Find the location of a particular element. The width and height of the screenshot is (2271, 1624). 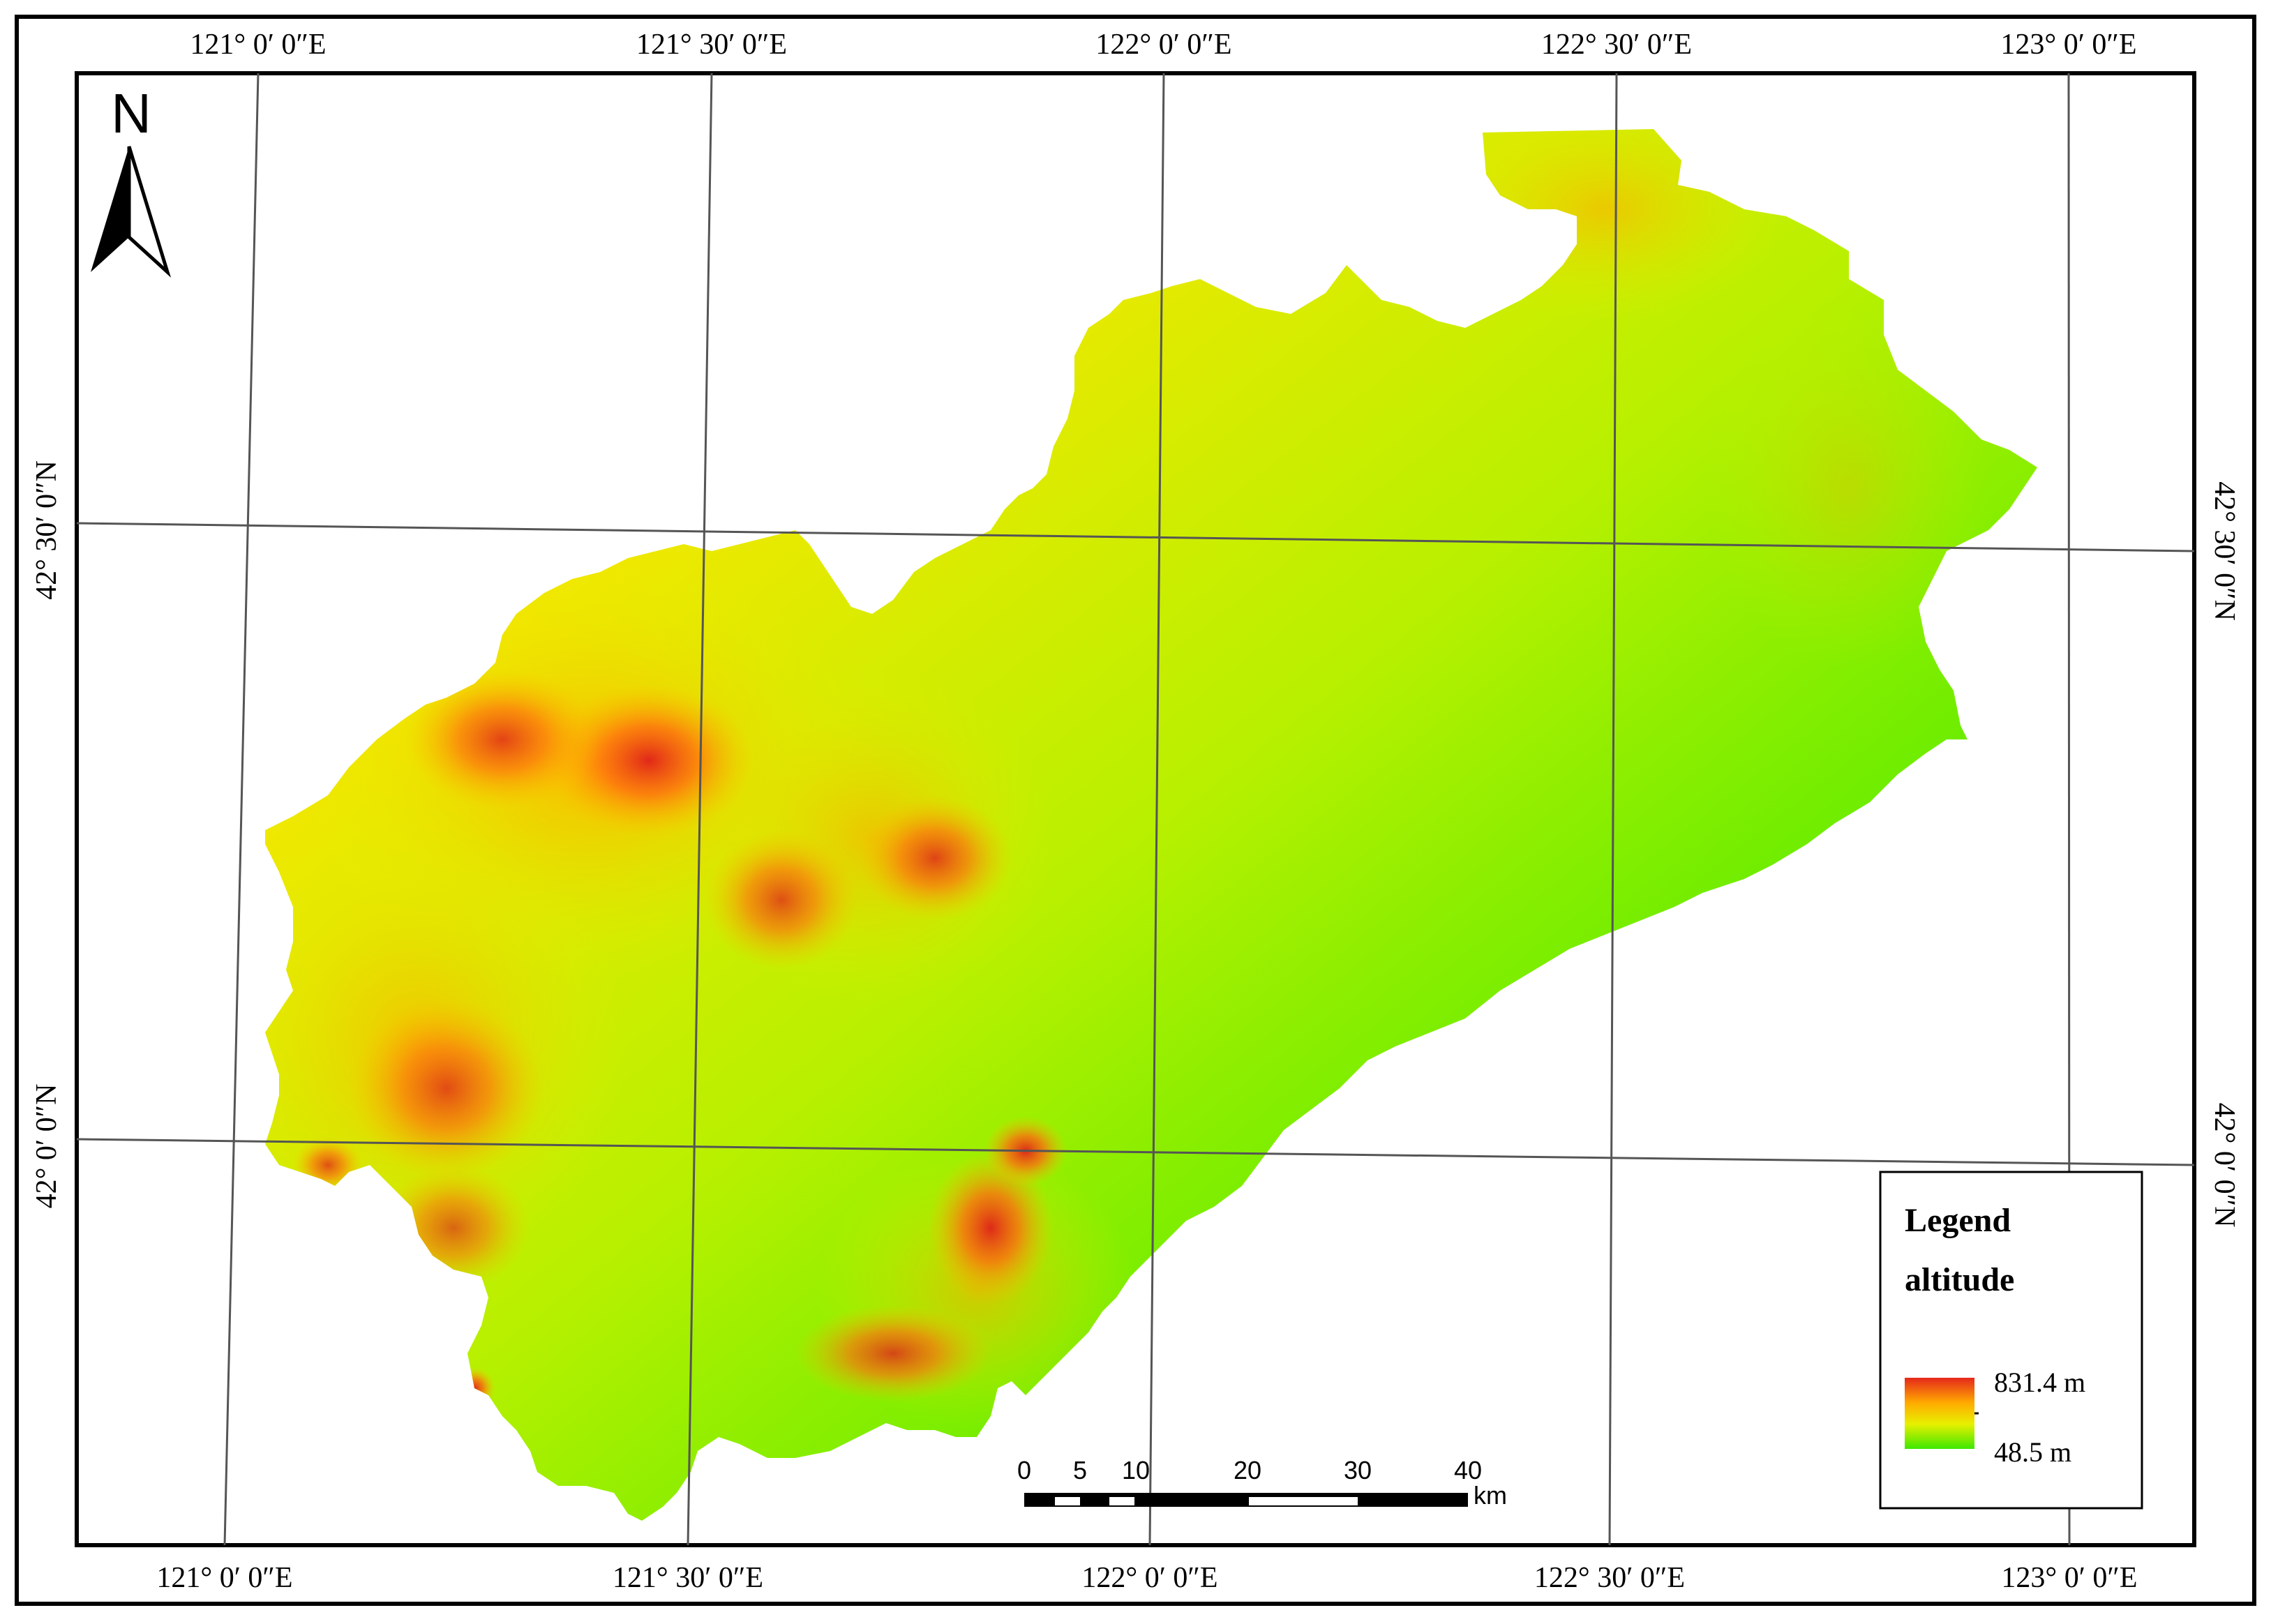

top-lon-label: 122° 30′ 0″E is located at coordinates (1616, 45).